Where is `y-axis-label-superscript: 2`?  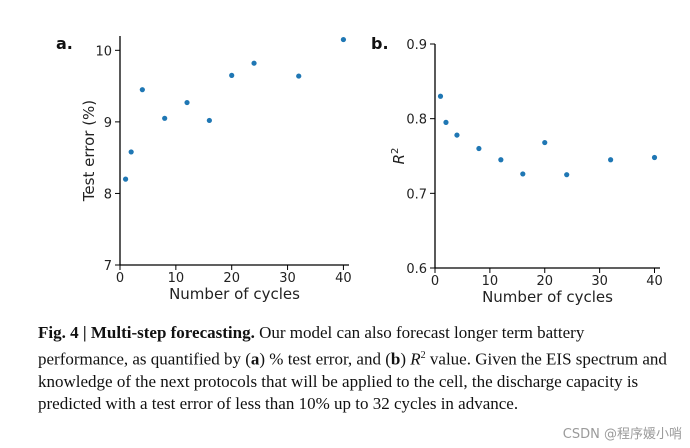
y-axis-label-superscript: 2 is located at coordinates (395, 151).